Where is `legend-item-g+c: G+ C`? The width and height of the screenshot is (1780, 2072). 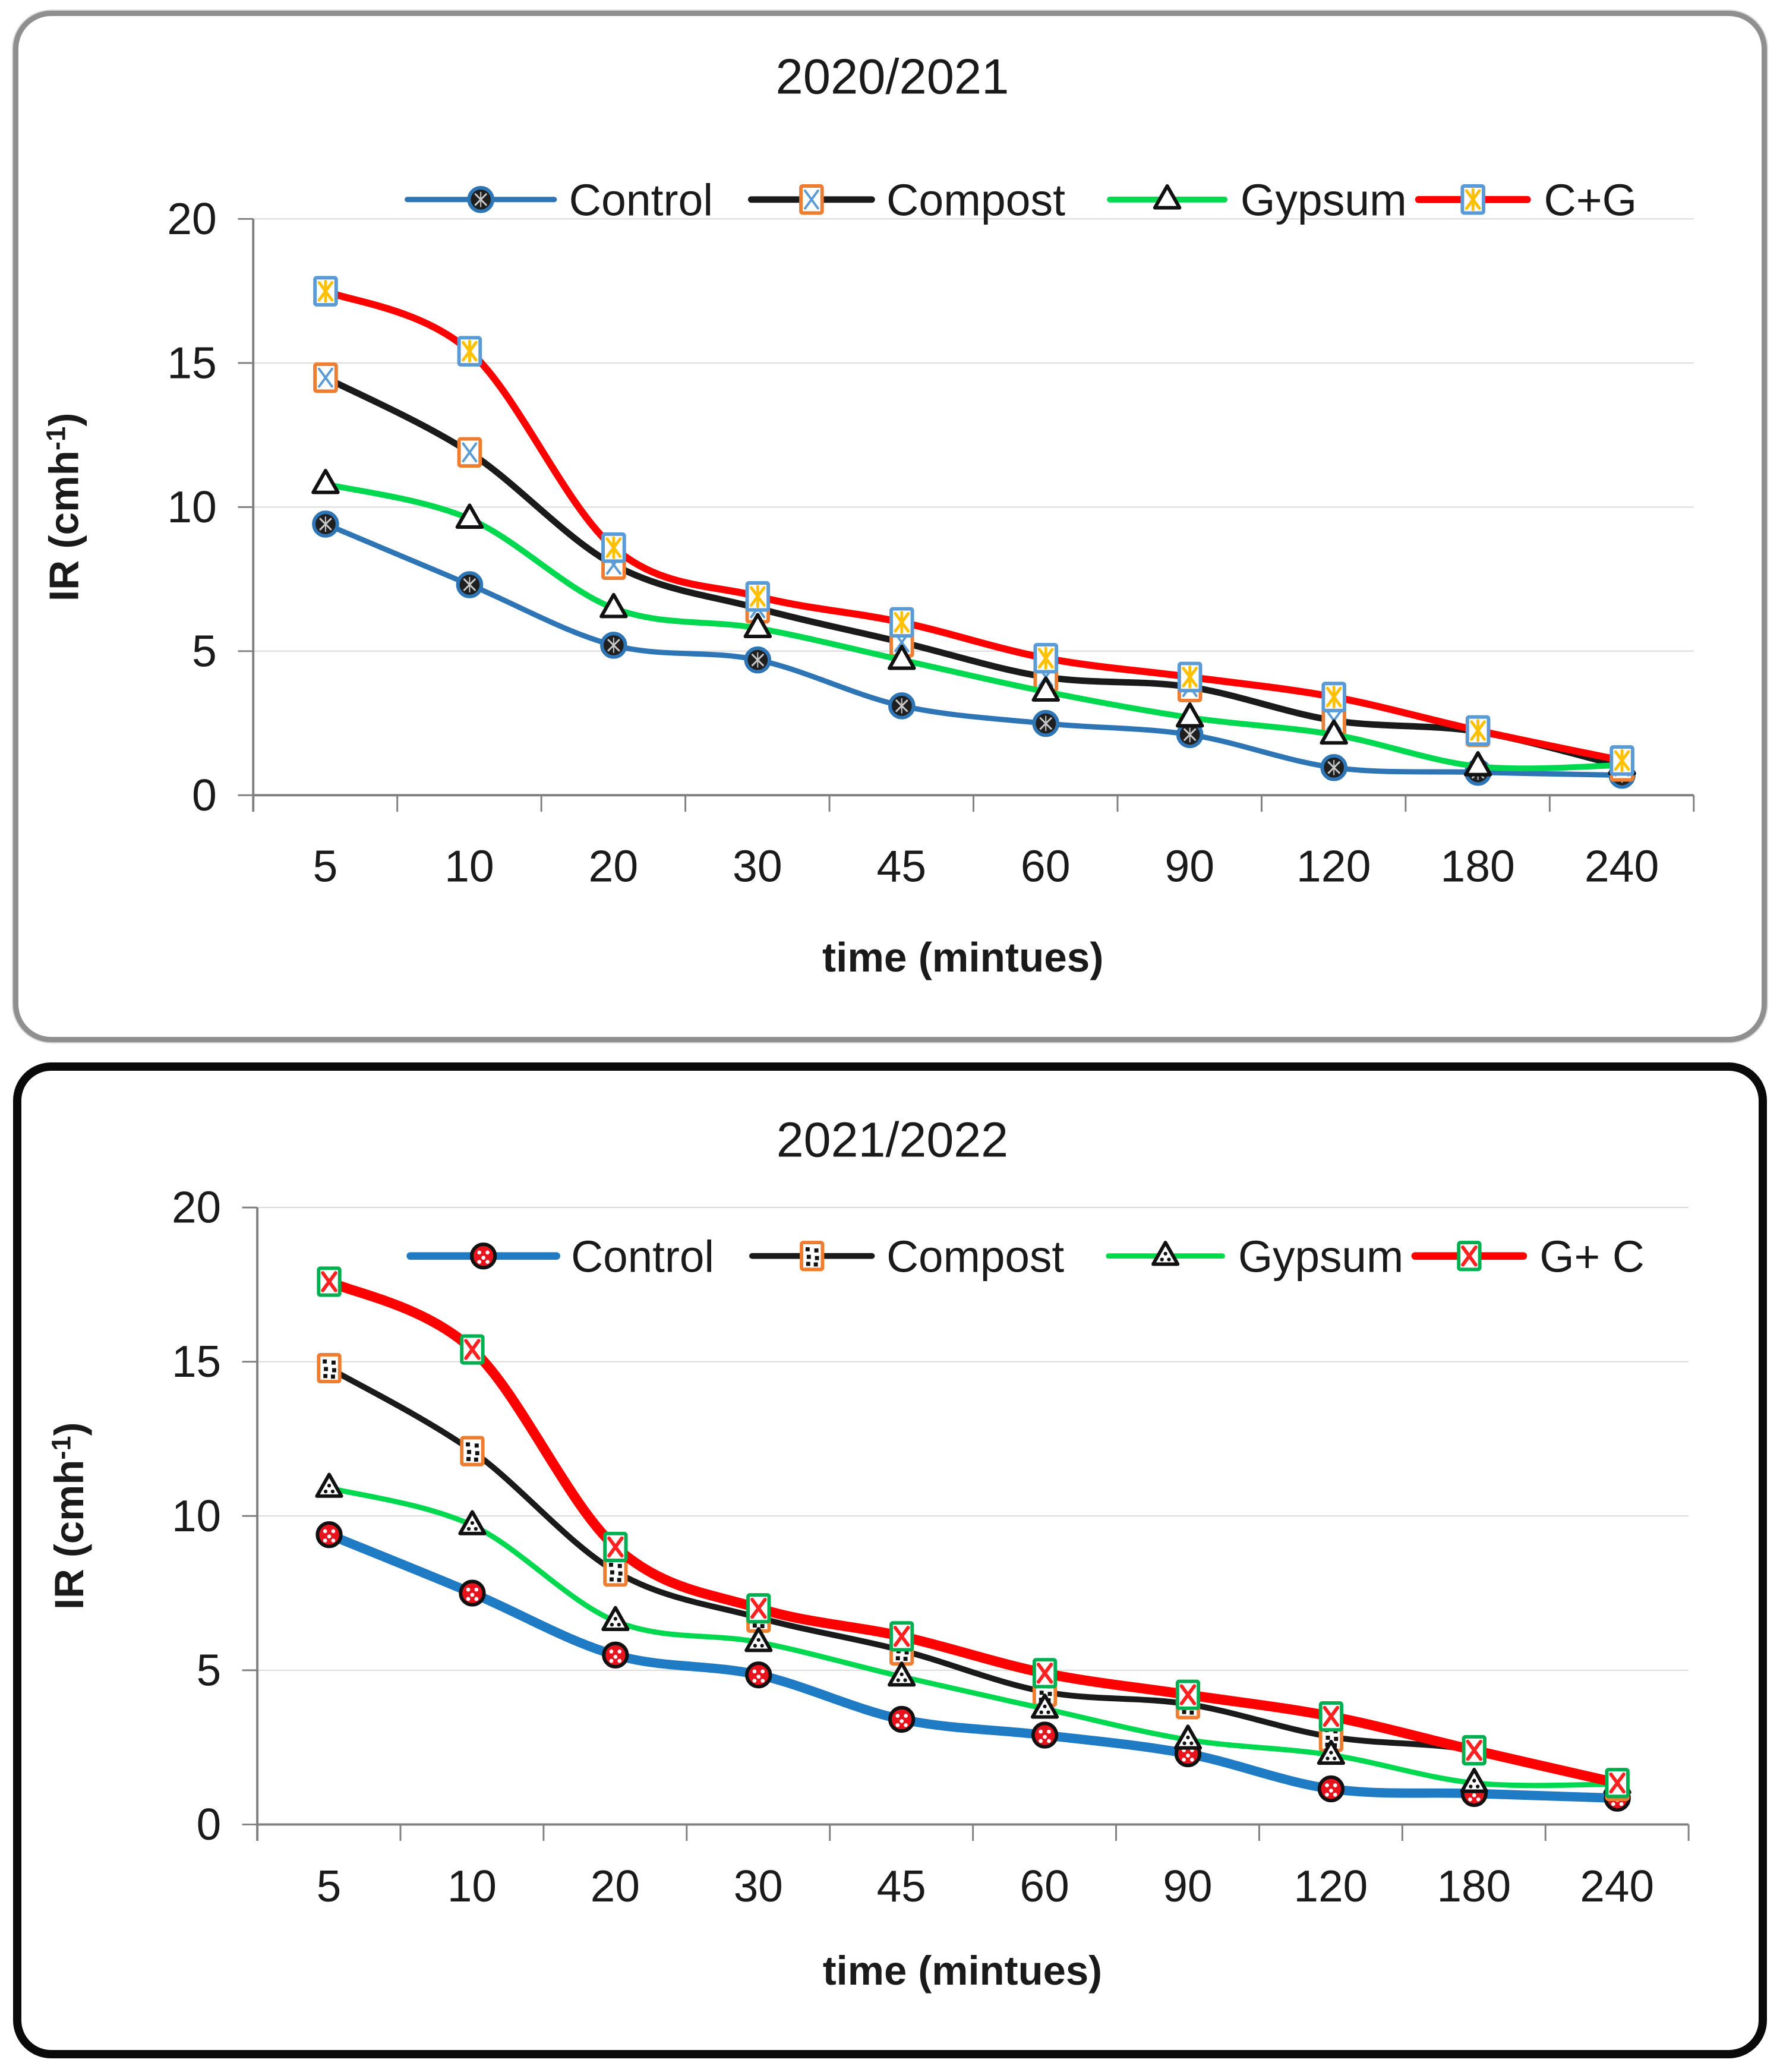 legend-item-g+c: G+ C is located at coordinates (1528, 1256).